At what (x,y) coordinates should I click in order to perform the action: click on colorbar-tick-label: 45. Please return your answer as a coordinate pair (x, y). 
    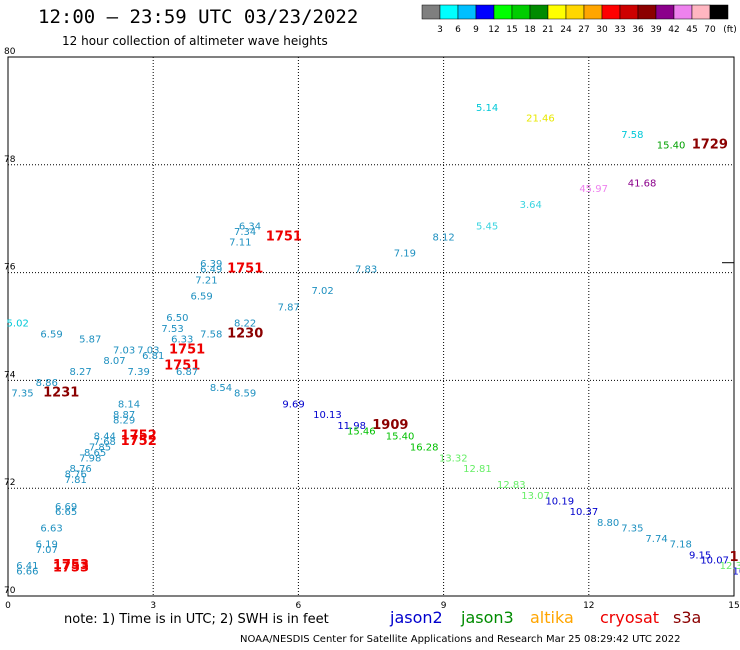
    Looking at the image, I should click on (691, 30).